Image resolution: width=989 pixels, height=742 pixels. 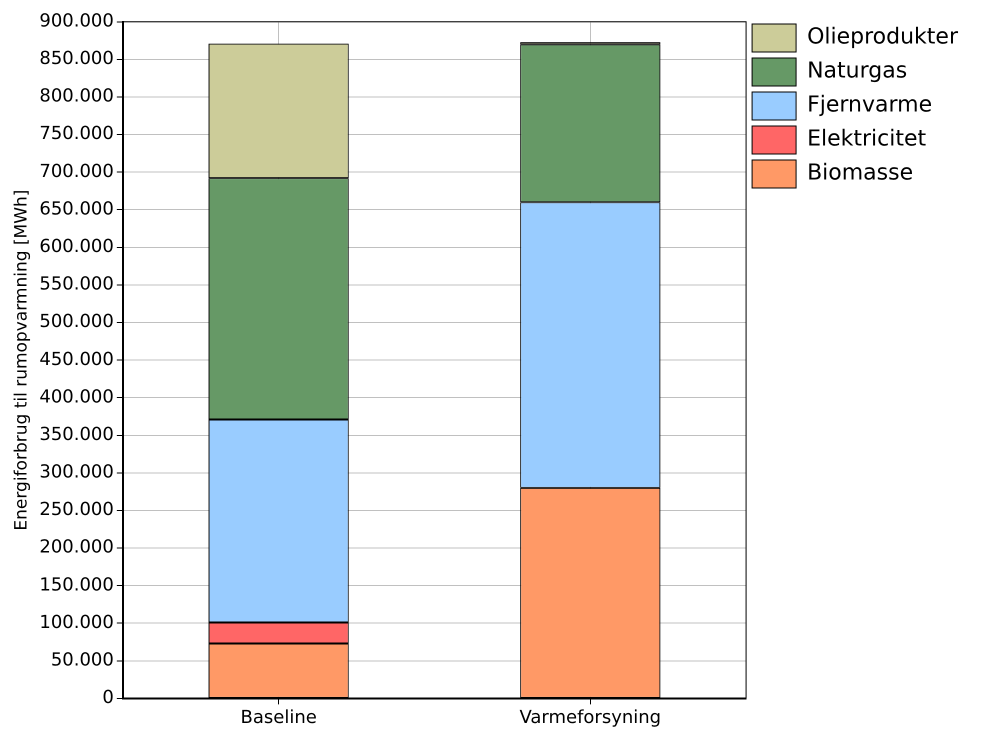 I want to click on legend-label: Fjernvarme, so click(x=869, y=105).